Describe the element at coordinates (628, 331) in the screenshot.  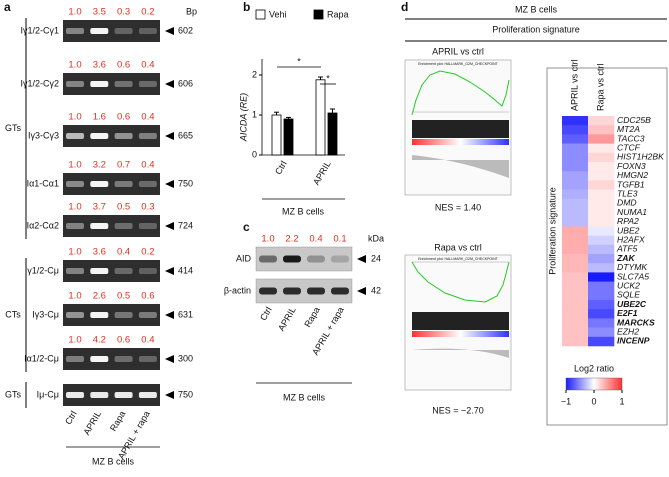
I see `gene-label: EZH2` at that location.